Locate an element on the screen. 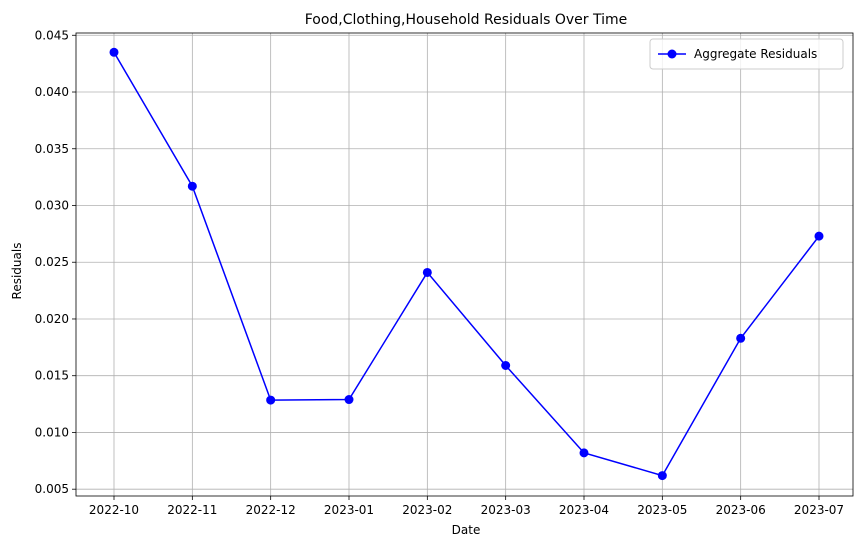 The image size is (863, 547). x-axis-label: Date is located at coordinates (466, 530).